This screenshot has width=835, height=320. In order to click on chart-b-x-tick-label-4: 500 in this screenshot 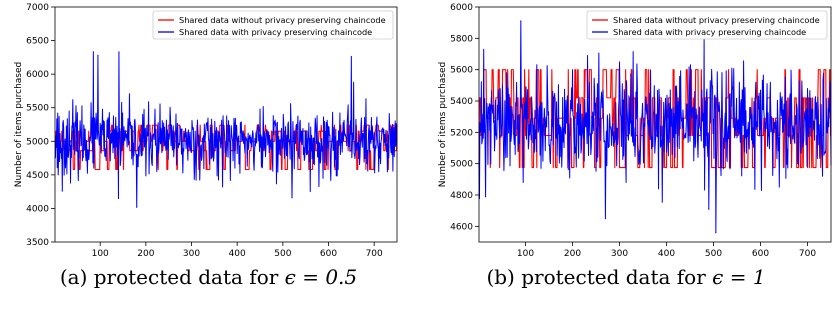, I will do `click(713, 254)`.